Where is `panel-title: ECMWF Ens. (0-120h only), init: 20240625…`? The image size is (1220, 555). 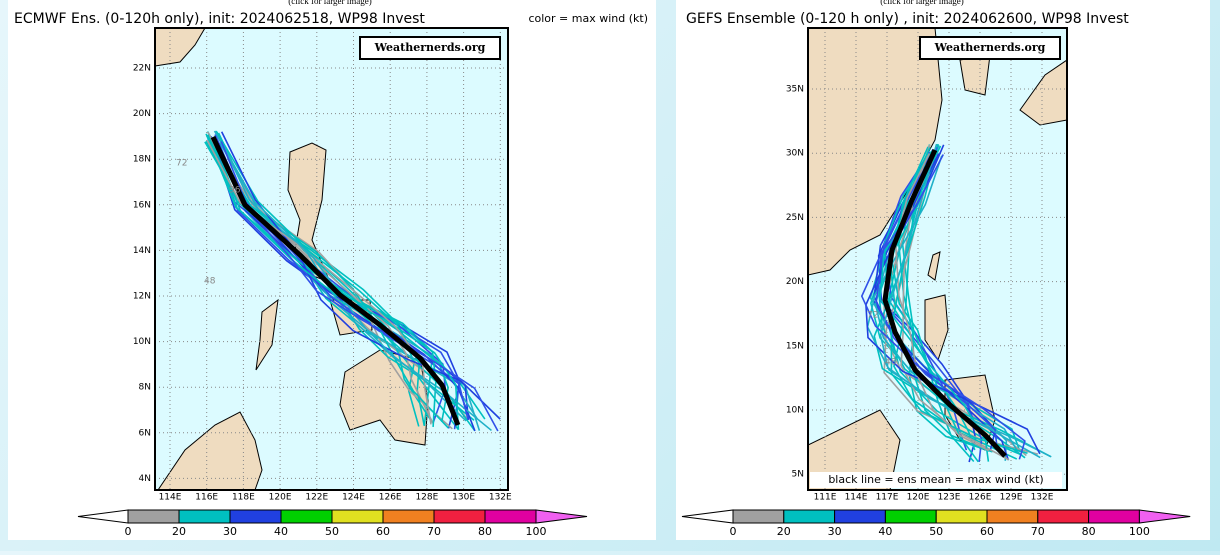 panel-title: ECMWF Ens. (0-120h only), init: 20240625… is located at coordinates (219, 19).